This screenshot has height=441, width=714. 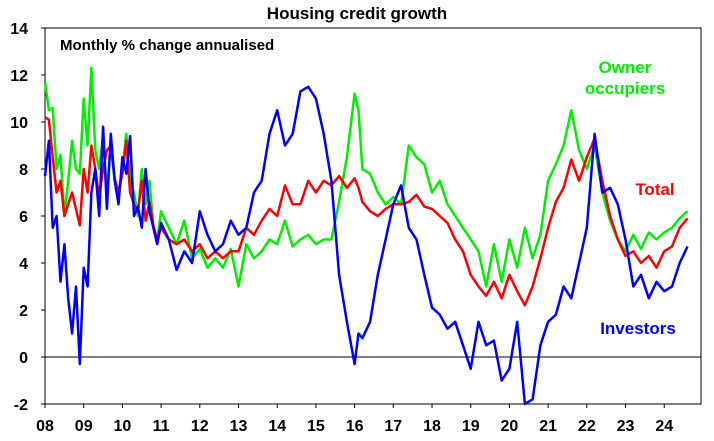 I want to click on chart-subtitle: Monthly % change annualised, so click(x=167, y=45).